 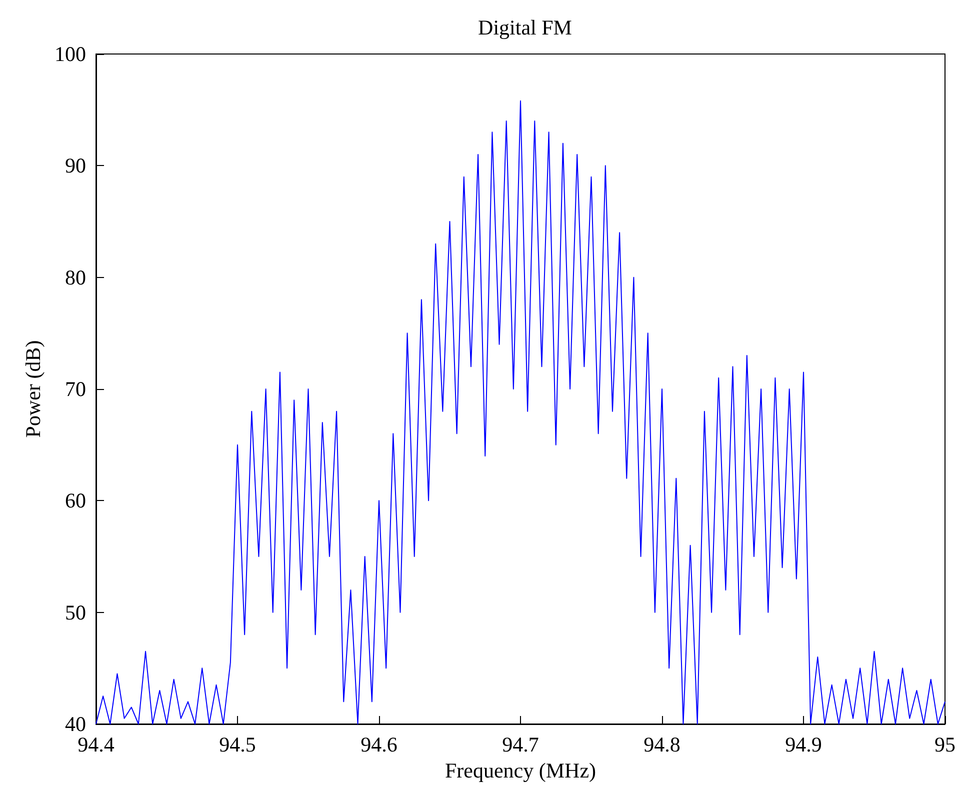 What do you see at coordinates (237, 744) in the screenshot?
I see `x-tick-label: 94.5` at bounding box center [237, 744].